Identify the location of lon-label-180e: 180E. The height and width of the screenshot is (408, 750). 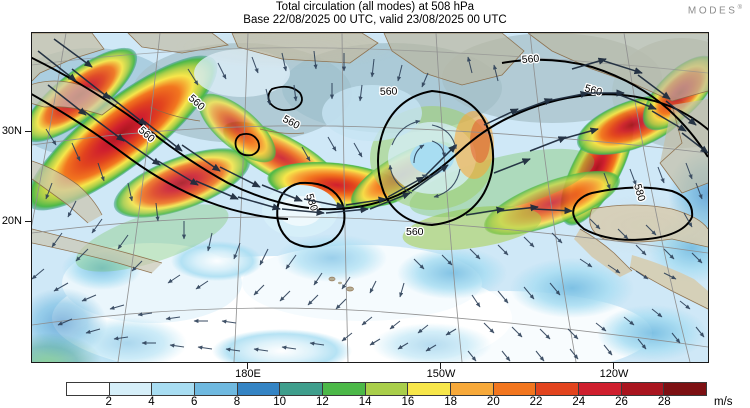
(248, 374).